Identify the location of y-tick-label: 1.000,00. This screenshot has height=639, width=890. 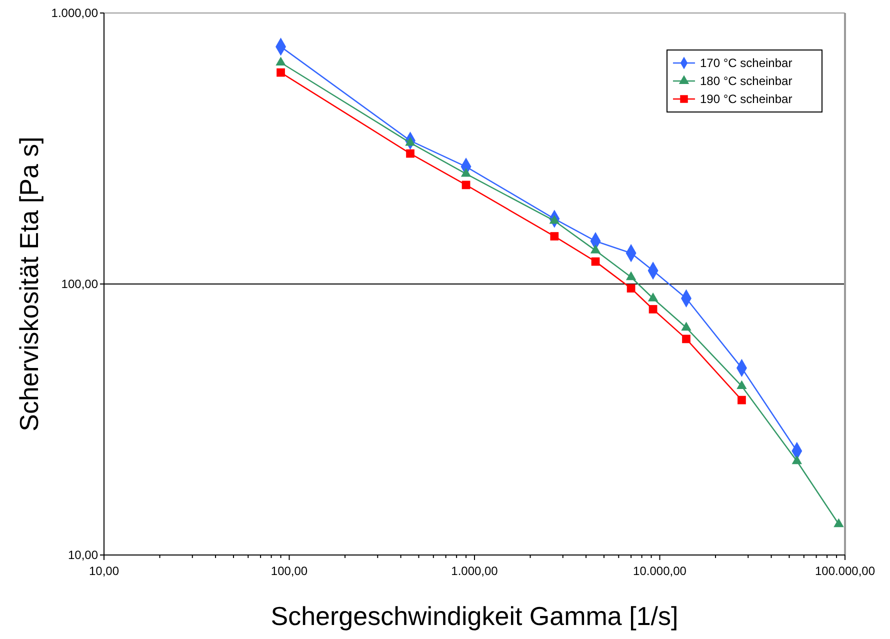
(74, 13).